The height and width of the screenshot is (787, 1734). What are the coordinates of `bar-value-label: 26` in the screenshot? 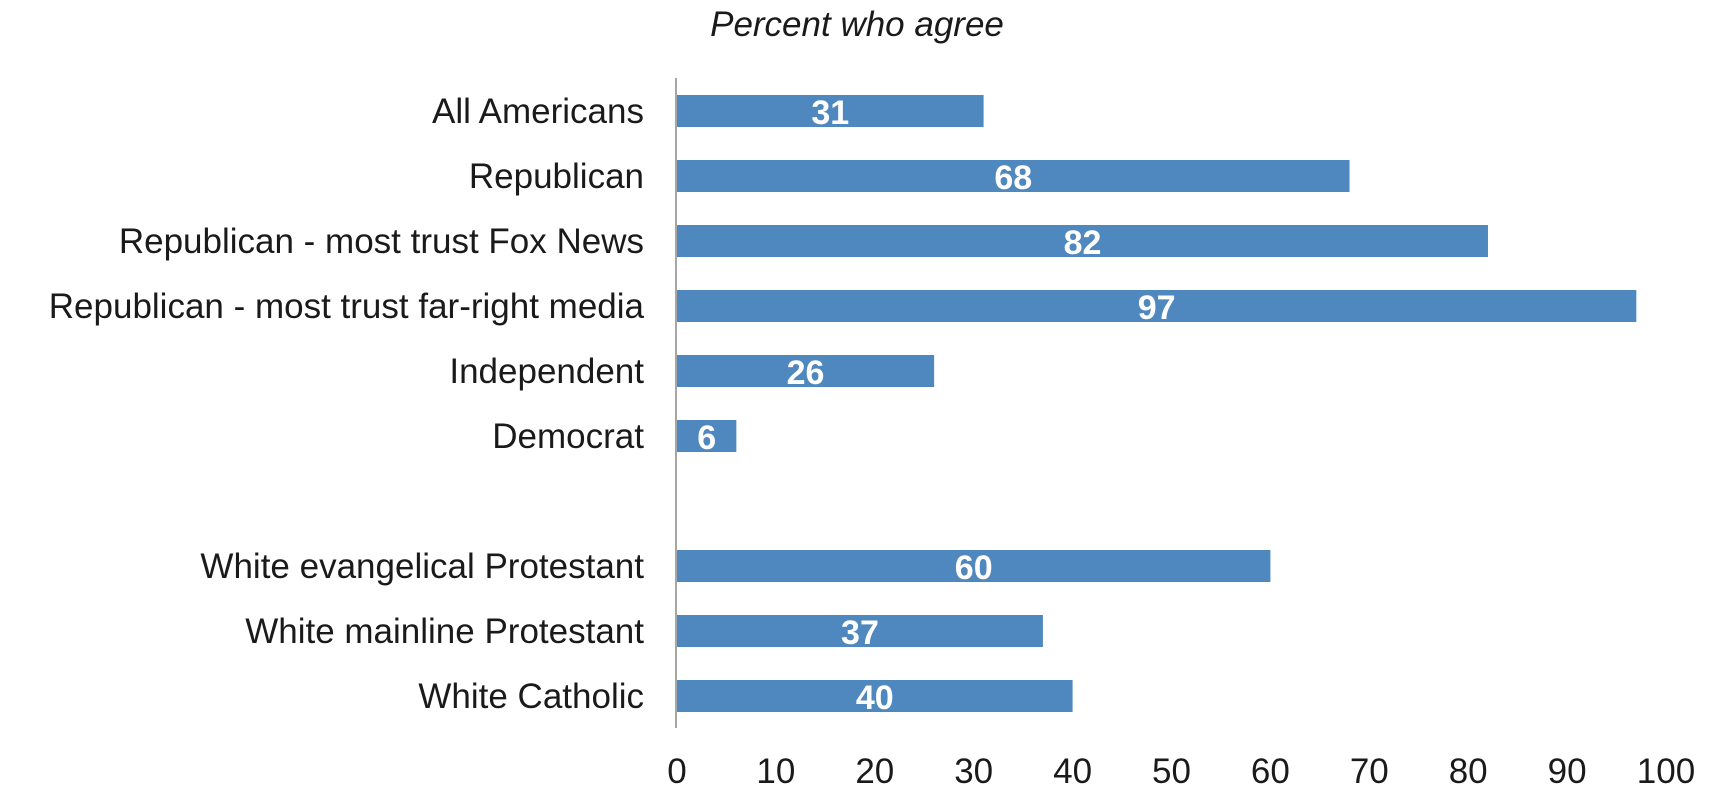 It's located at (806, 373).